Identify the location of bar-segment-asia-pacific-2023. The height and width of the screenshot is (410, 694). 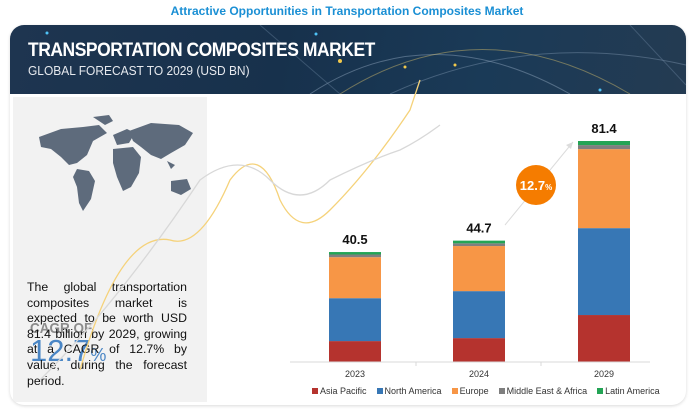
(355, 351).